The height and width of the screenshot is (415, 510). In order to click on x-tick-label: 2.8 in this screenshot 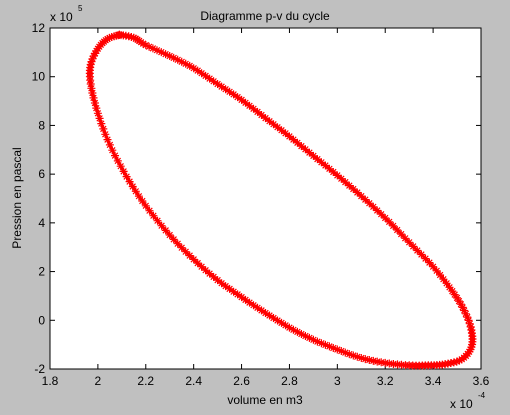, I will do `click(289, 381)`.